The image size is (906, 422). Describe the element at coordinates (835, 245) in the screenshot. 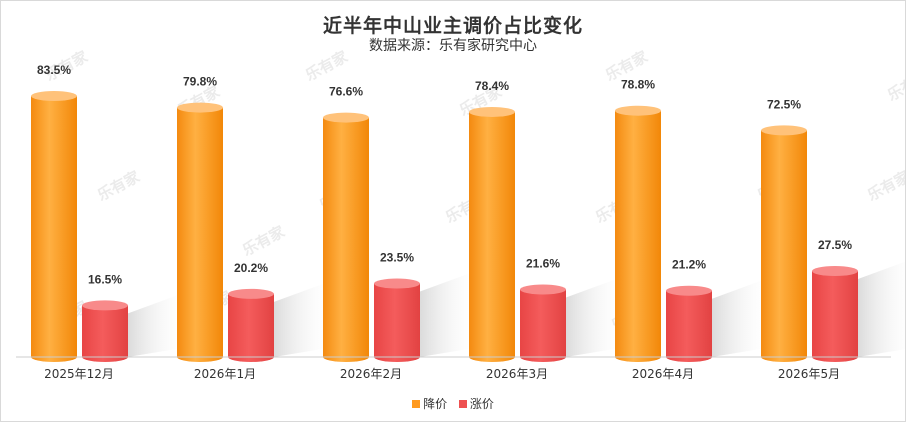

I see `data-label: 27.5%` at that location.